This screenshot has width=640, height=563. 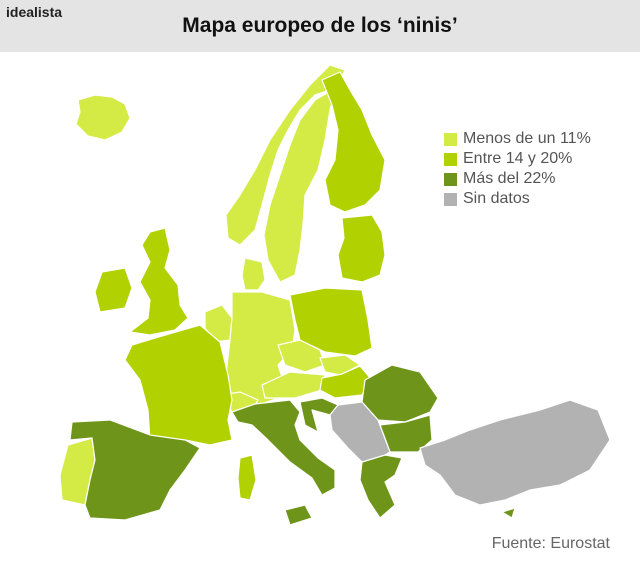 I want to click on denmark, so click(x=253, y=274).